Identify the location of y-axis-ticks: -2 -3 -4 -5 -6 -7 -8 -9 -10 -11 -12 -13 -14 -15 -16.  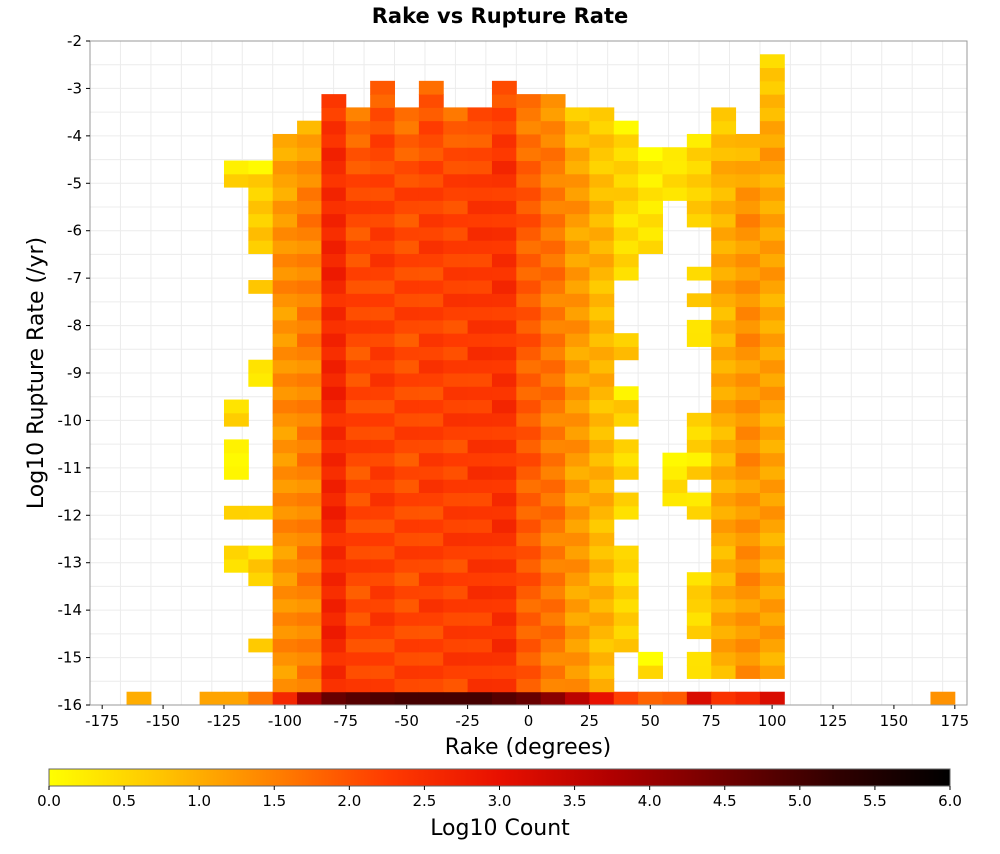
(74, 373).